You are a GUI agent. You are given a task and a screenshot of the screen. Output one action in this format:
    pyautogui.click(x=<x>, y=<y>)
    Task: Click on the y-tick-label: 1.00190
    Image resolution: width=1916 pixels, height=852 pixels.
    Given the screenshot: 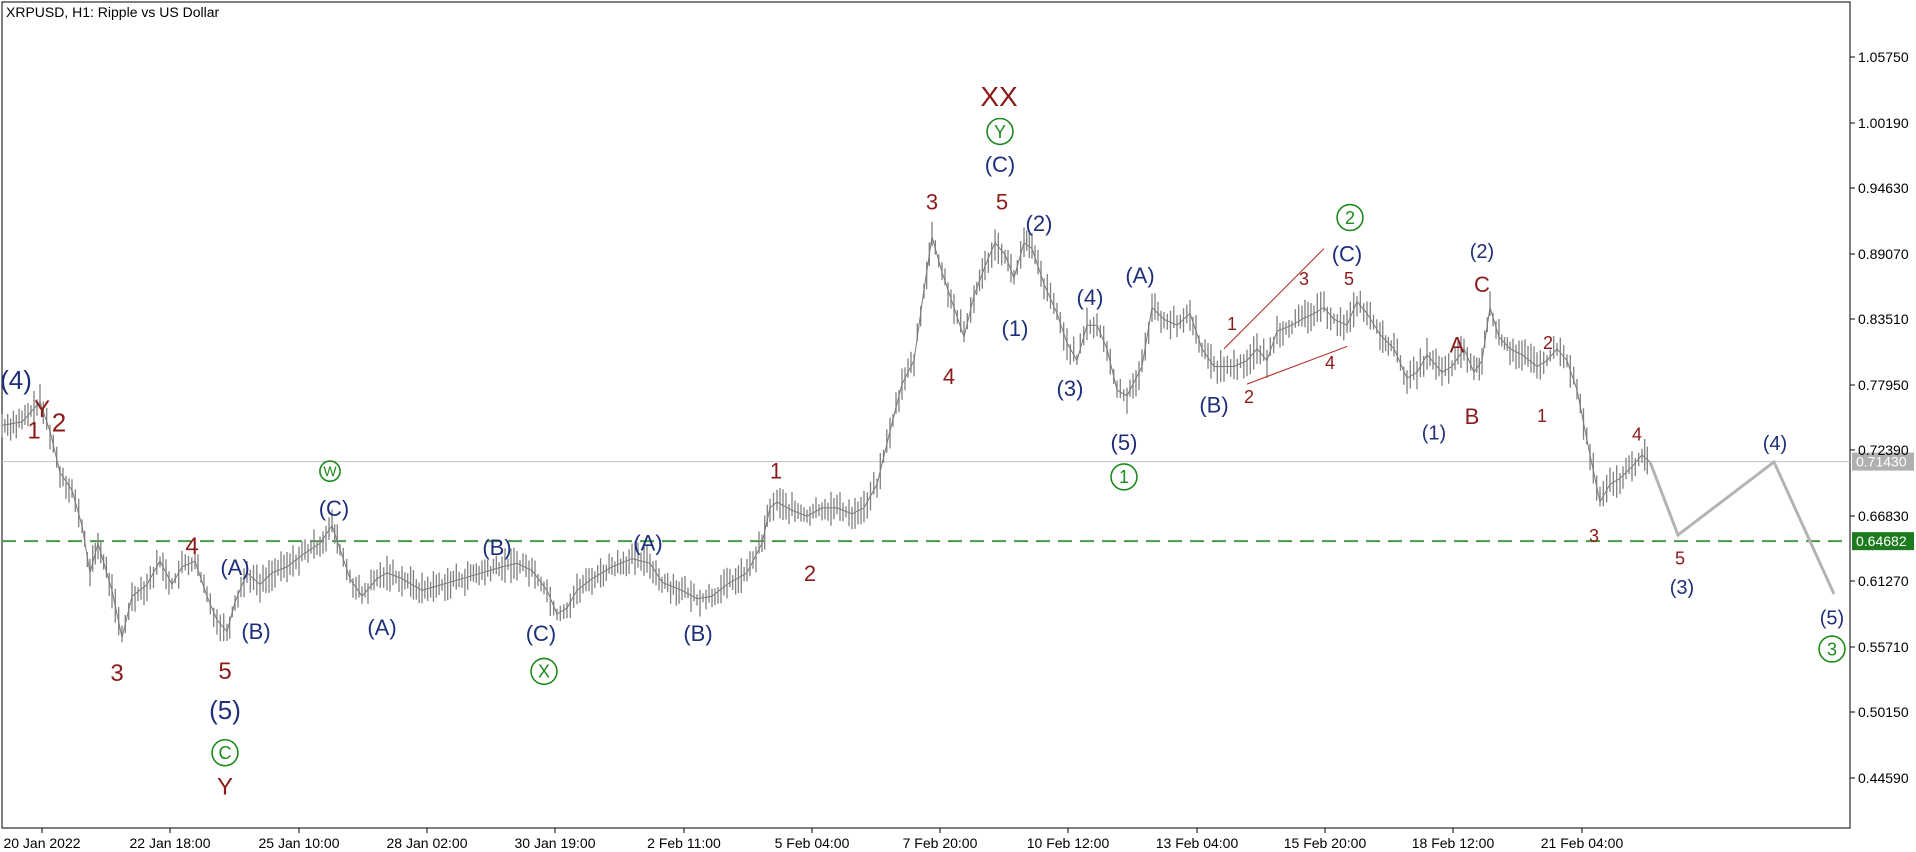 What is the action you would take?
    pyautogui.click(x=1883, y=123)
    